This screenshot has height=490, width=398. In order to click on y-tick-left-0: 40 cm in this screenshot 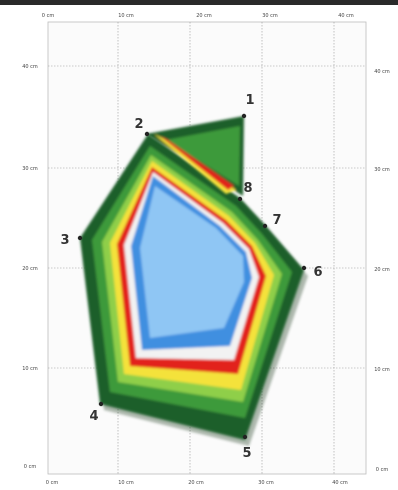, I will do `click(30, 67)`.